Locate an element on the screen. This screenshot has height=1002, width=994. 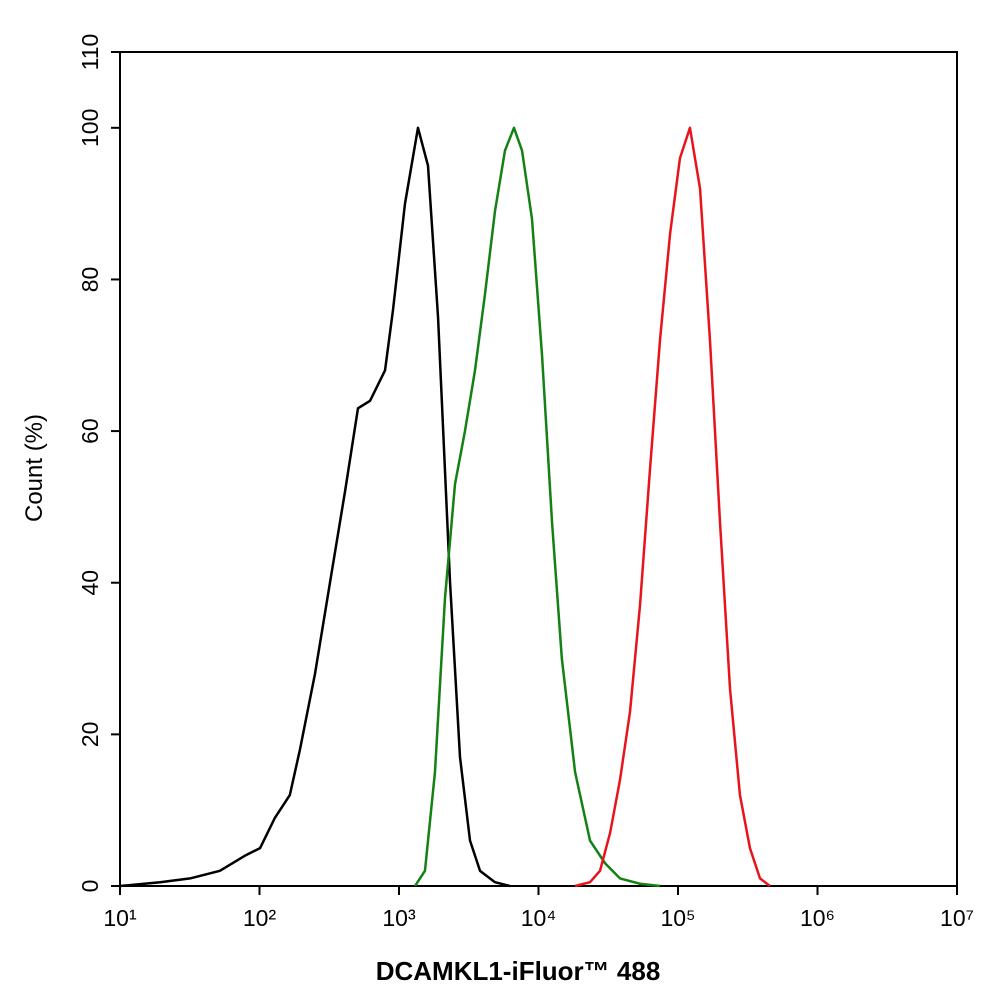
y-tick-label: 80 is located at coordinates (90, 280).